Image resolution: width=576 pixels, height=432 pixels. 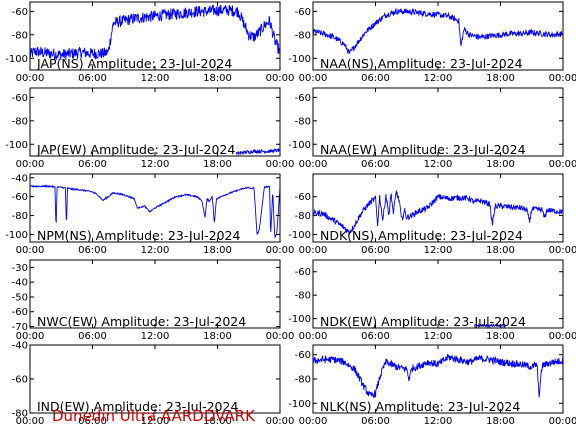 I want to click on panel-title: NPM(NS) Amplitude: 23-Jul-2024, so click(x=138, y=235).